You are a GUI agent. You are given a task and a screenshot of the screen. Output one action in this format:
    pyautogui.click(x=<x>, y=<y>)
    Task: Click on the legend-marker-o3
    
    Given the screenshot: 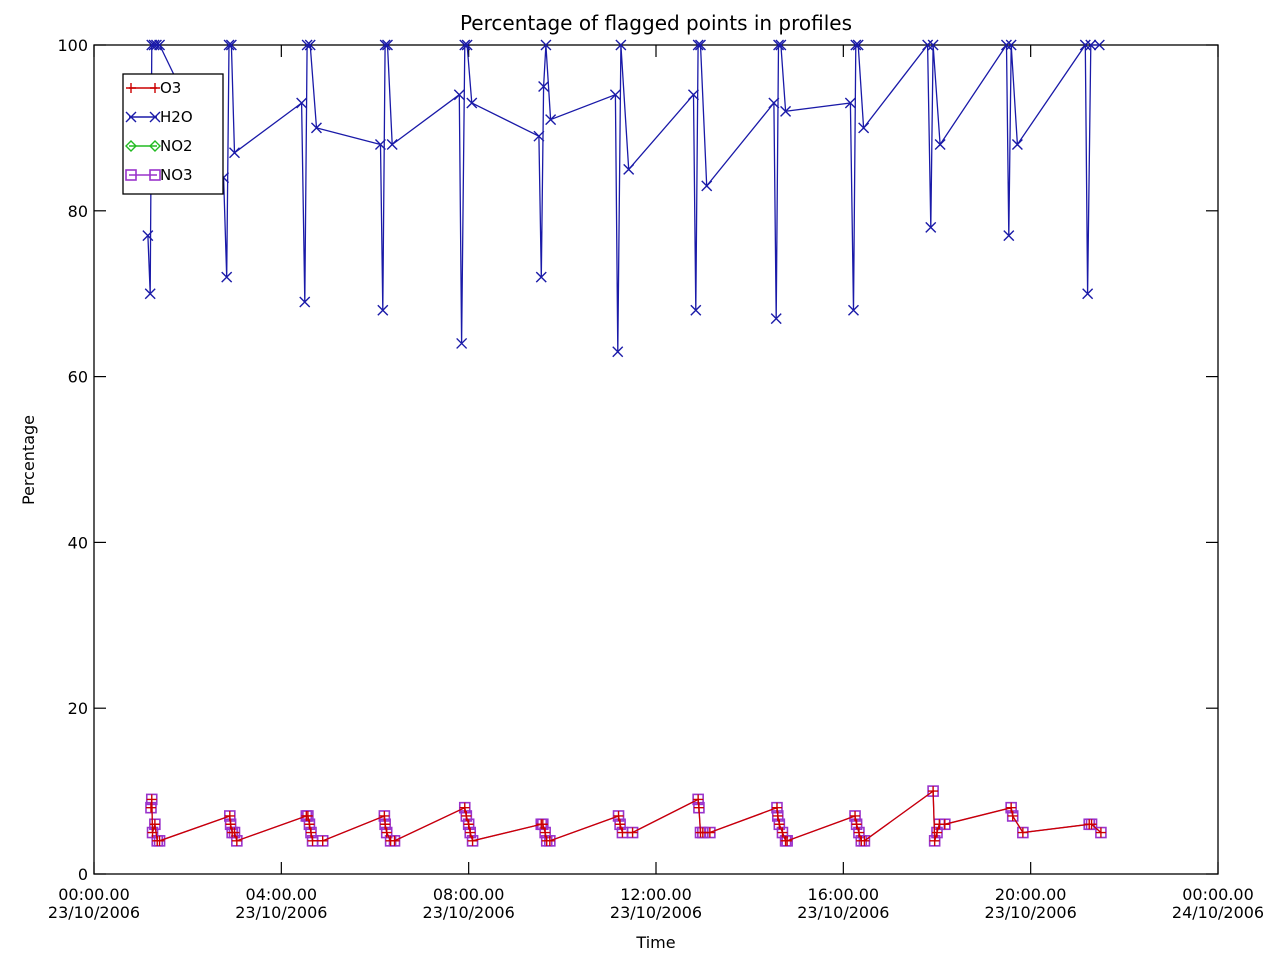 What is the action you would take?
    pyautogui.click(x=155, y=88)
    